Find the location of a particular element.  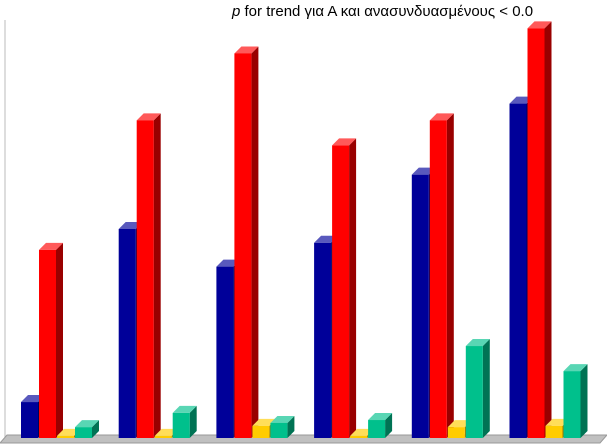

title-italic: p is located at coordinates (235, 11).